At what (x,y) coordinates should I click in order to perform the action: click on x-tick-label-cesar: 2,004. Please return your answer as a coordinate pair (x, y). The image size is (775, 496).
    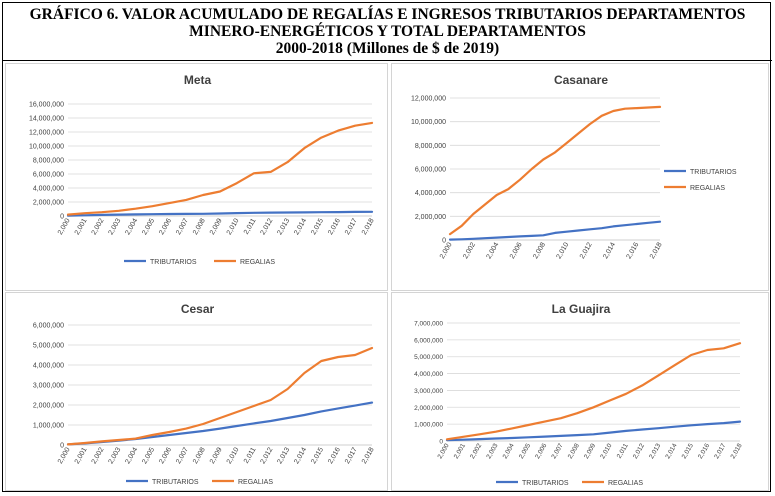
    Looking at the image, I should click on (131, 455).